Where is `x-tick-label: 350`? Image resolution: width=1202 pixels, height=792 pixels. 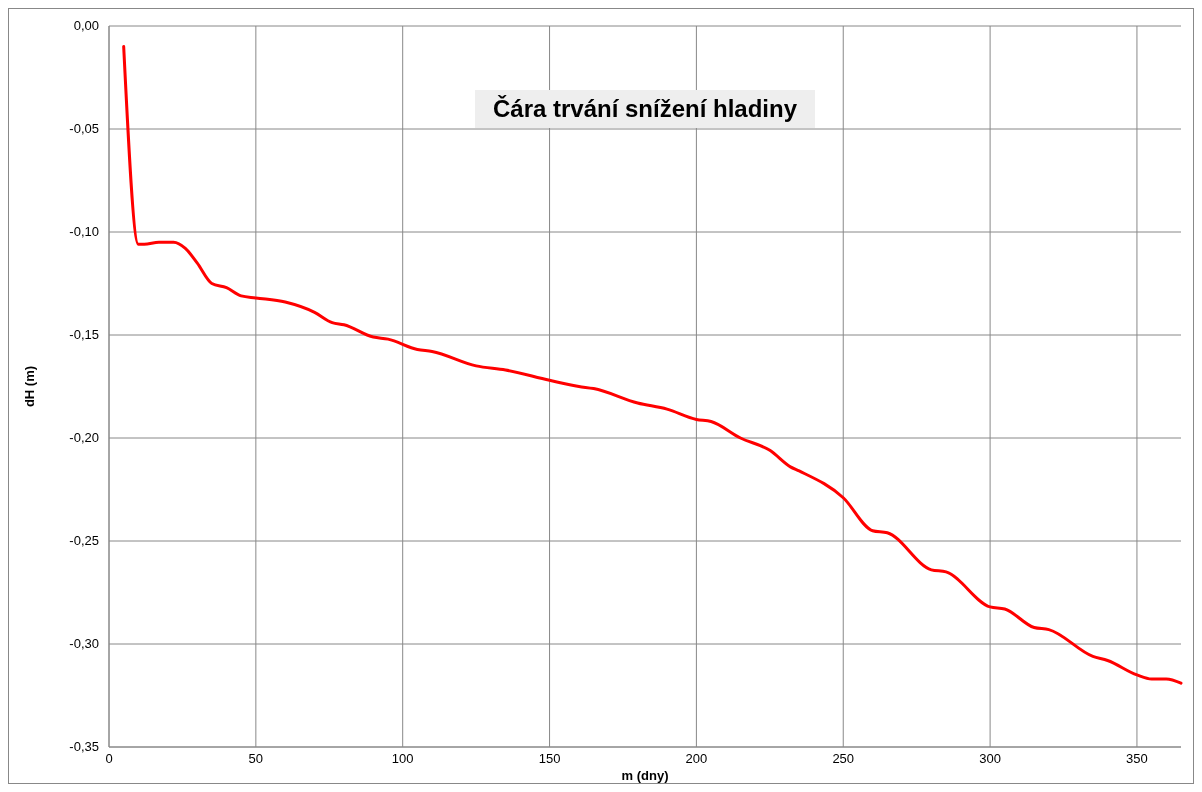 x-tick-label: 350 is located at coordinates (1137, 758).